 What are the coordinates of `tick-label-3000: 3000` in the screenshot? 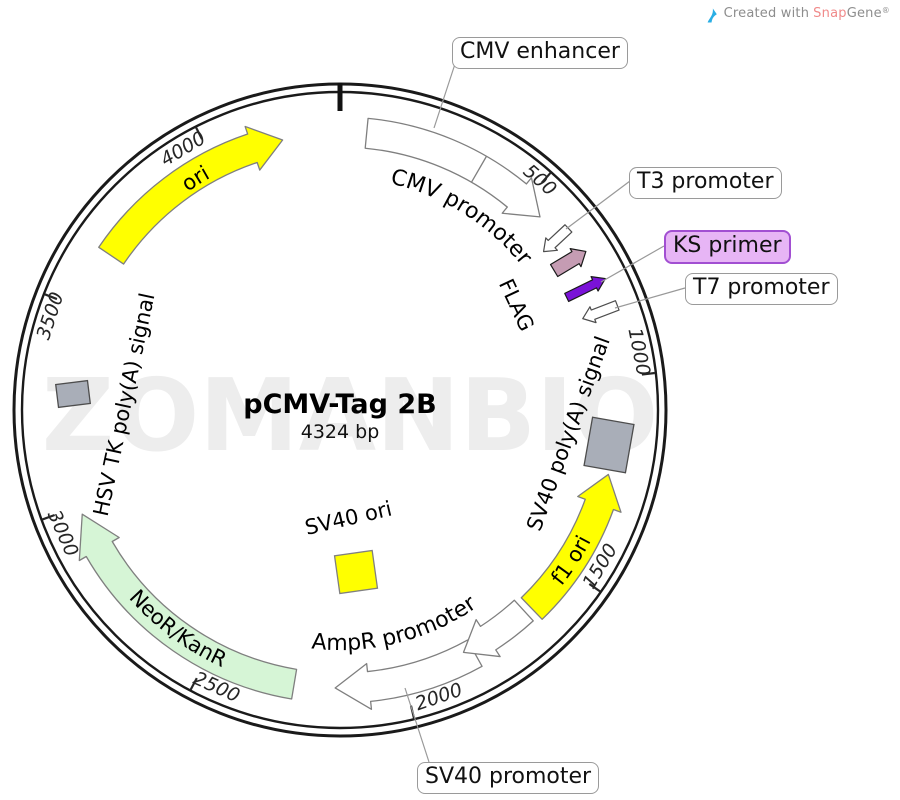 It's located at (63, 533).